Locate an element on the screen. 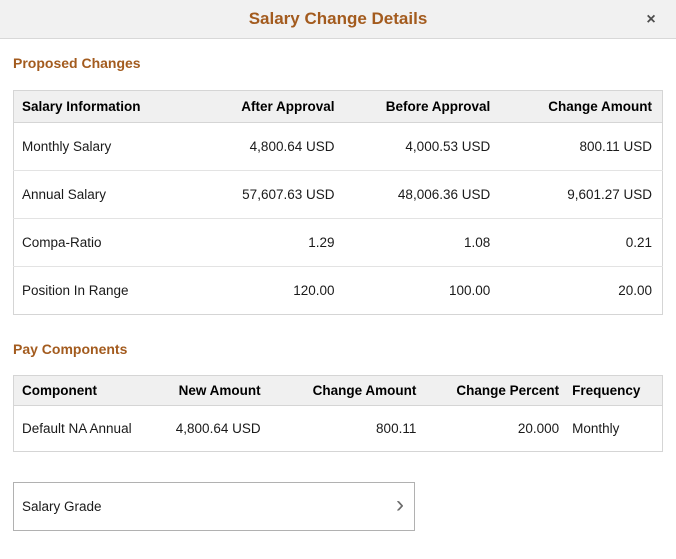 This screenshot has height=559, width=676. table-cell: 20.00 is located at coordinates (581, 290).